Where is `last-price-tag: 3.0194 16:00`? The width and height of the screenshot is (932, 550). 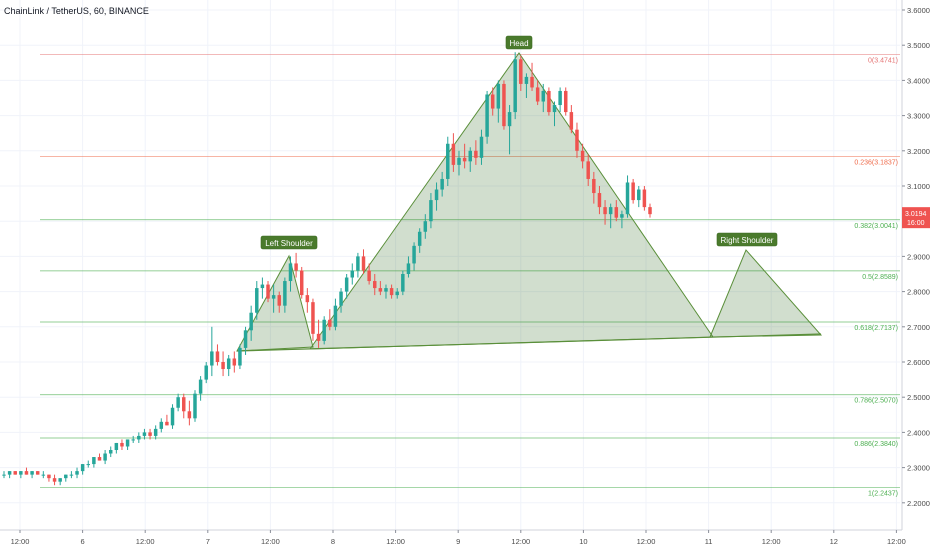
last-price-tag: 3.0194 16:00 is located at coordinates (916, 218).